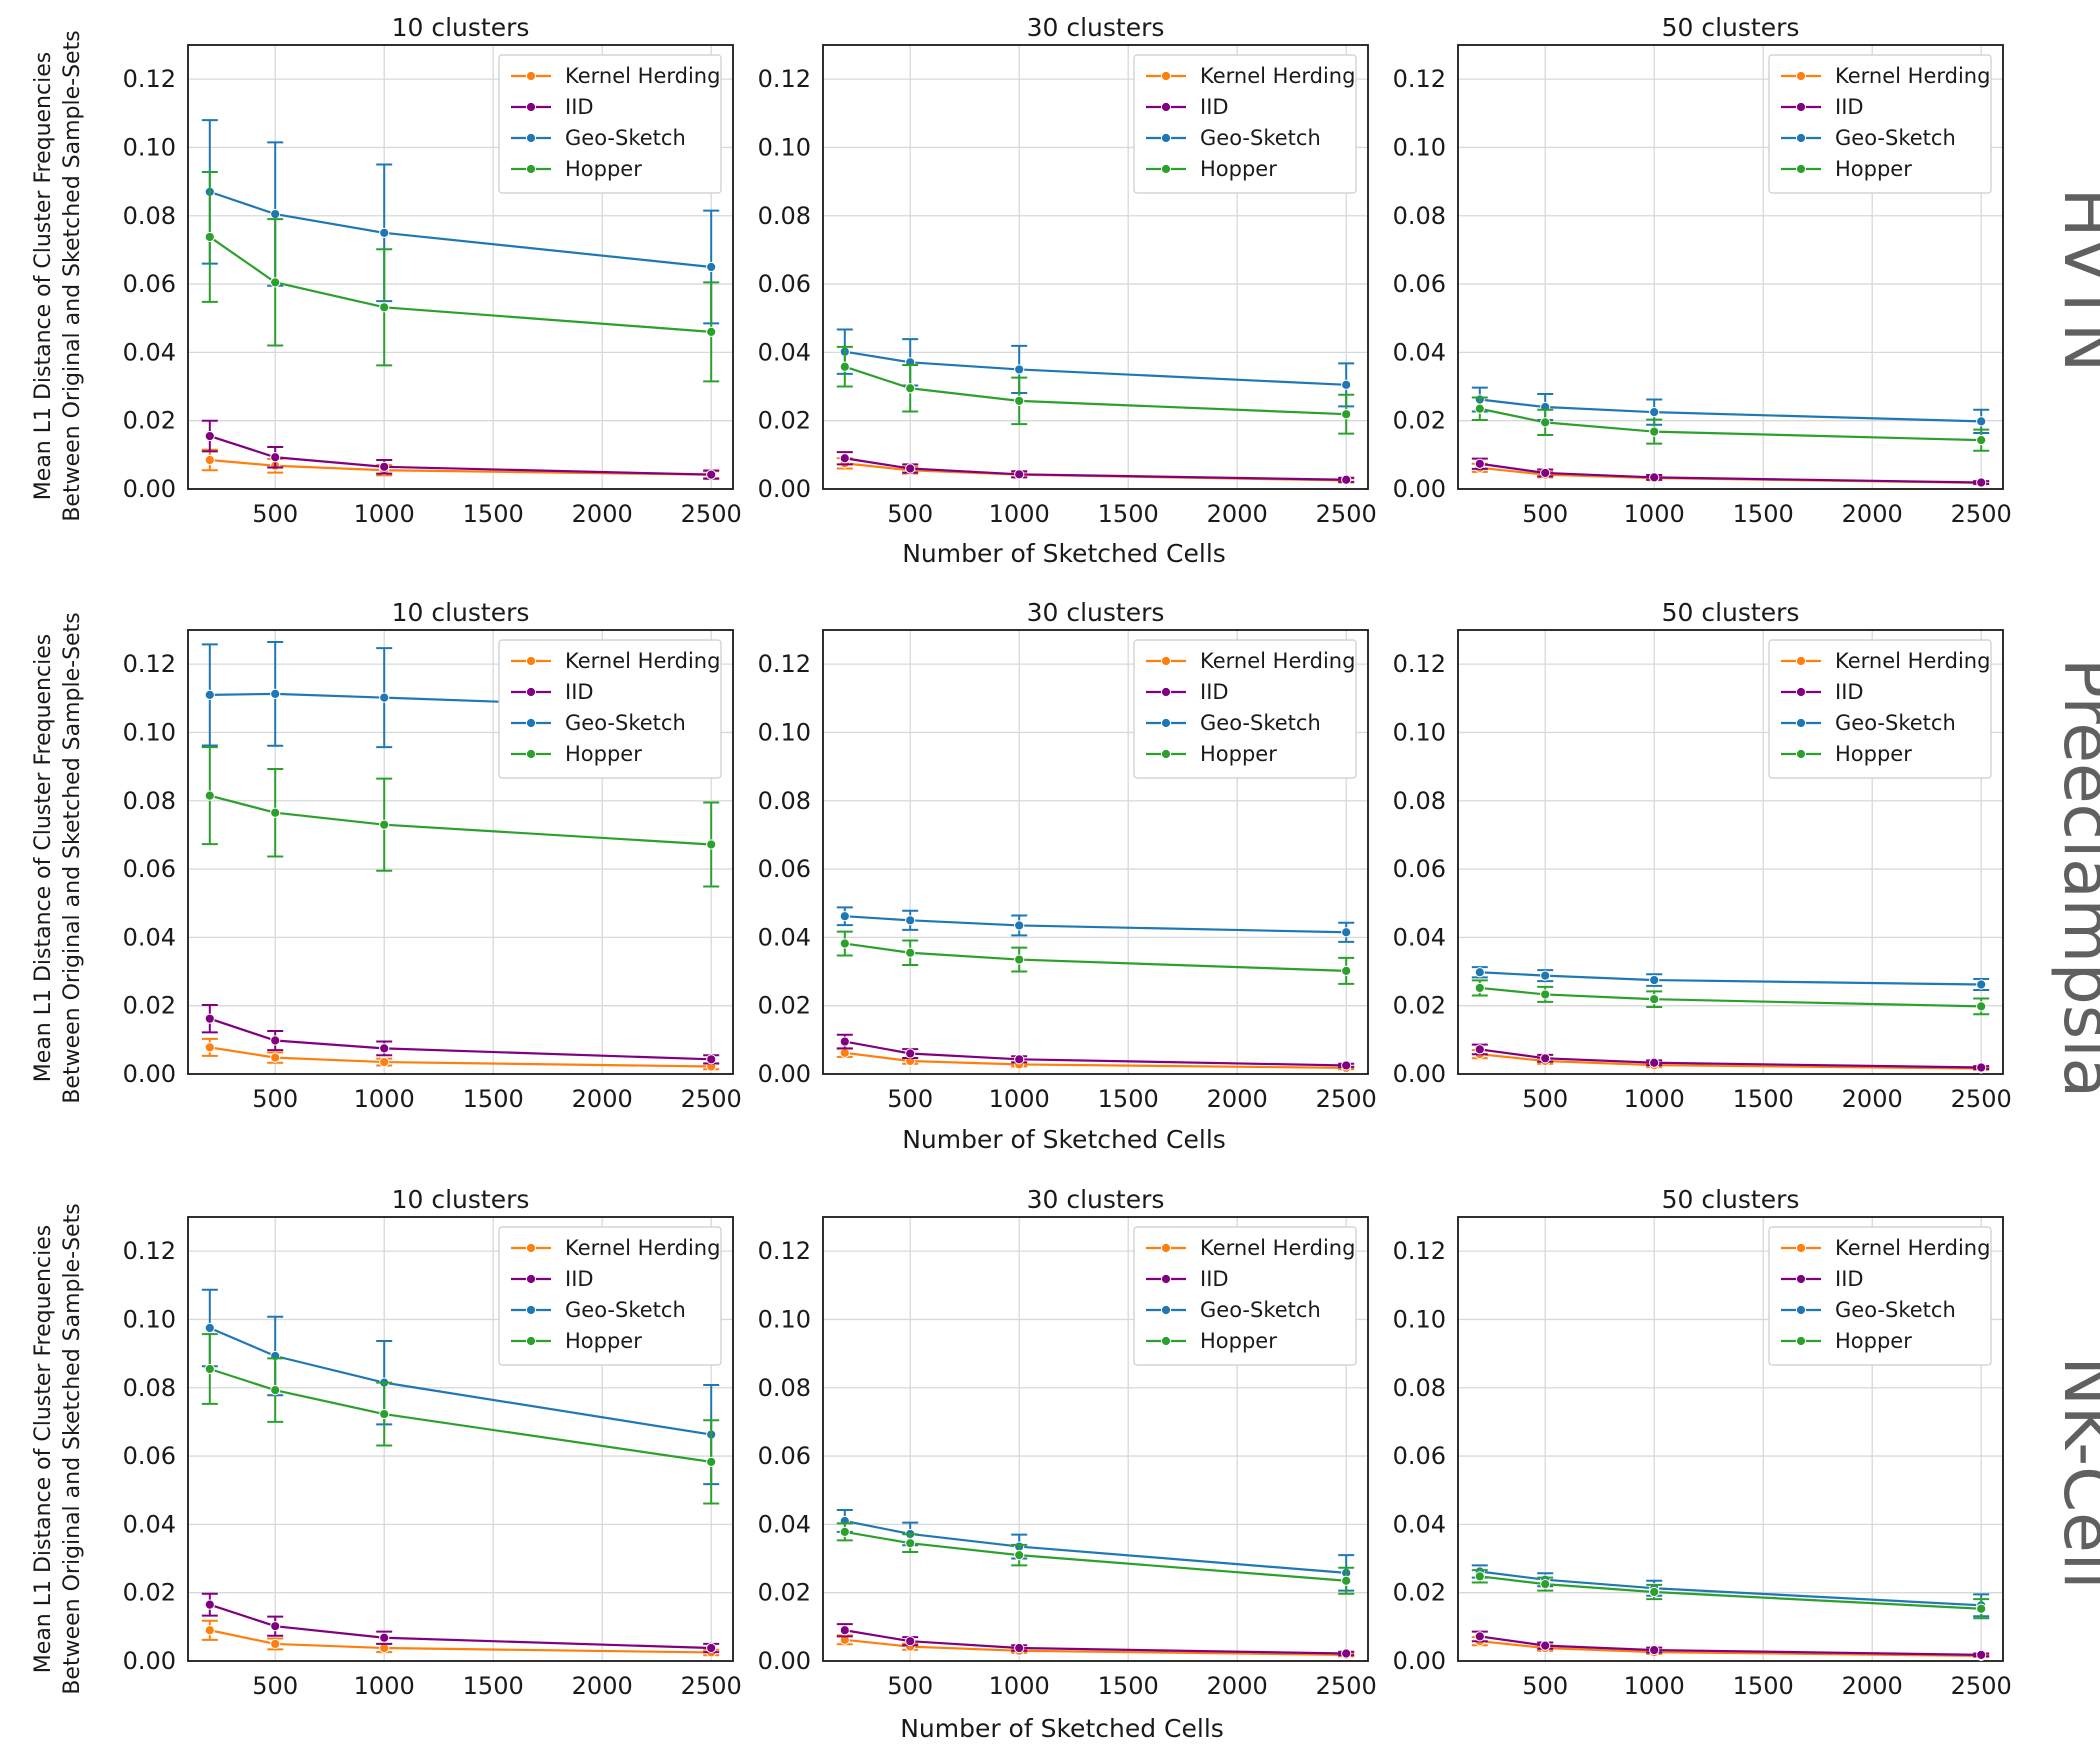 Image resolution: width=2100 pixels, height=1746 pixels. What do you see at coordinates (1731, 1199) in the screenshot?
I see `panel-title: 50 clusters` at bounding box center [1731, 1199].